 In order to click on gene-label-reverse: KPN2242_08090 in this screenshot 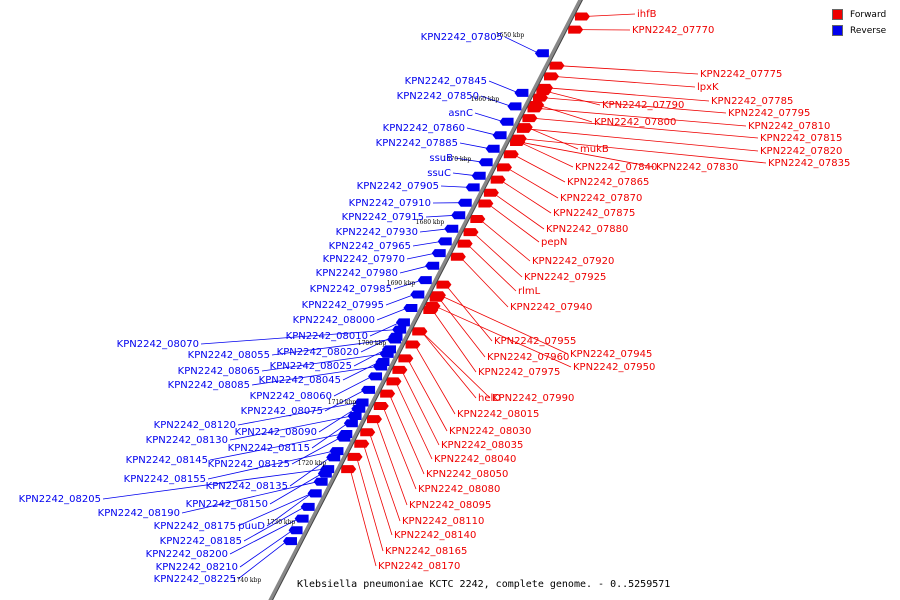, I will do `click(276, 432)`.